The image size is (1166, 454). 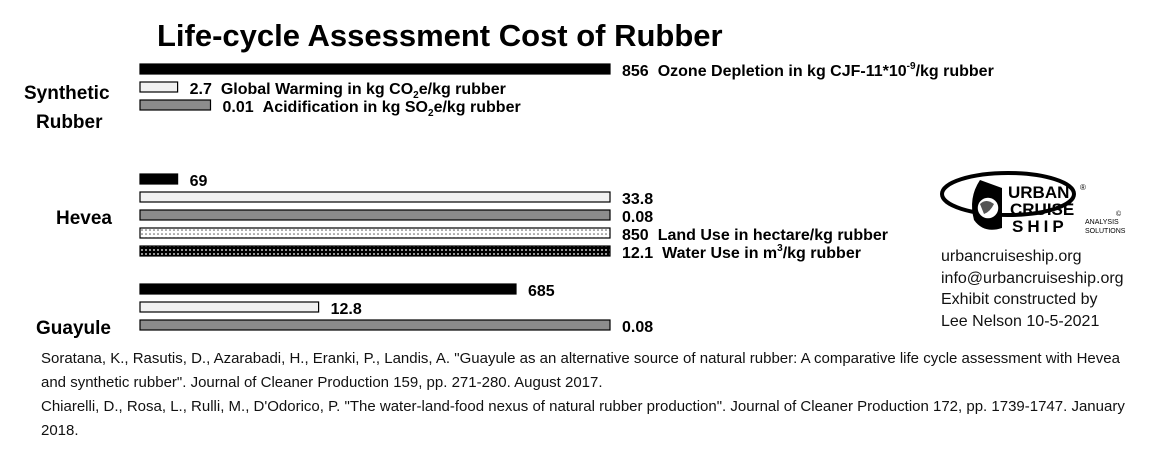 What do you see at coordinates (1038, 192) in the screenshot?
I see `logo-word-1: URBAN` at bounding box center [1038, 192].